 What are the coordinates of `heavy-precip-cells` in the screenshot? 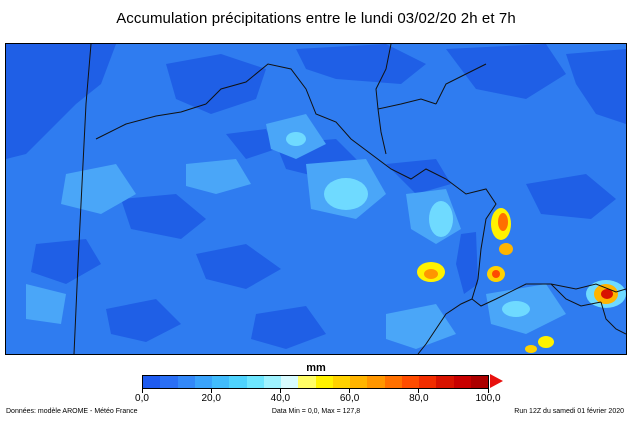 It's located at (517, 280).